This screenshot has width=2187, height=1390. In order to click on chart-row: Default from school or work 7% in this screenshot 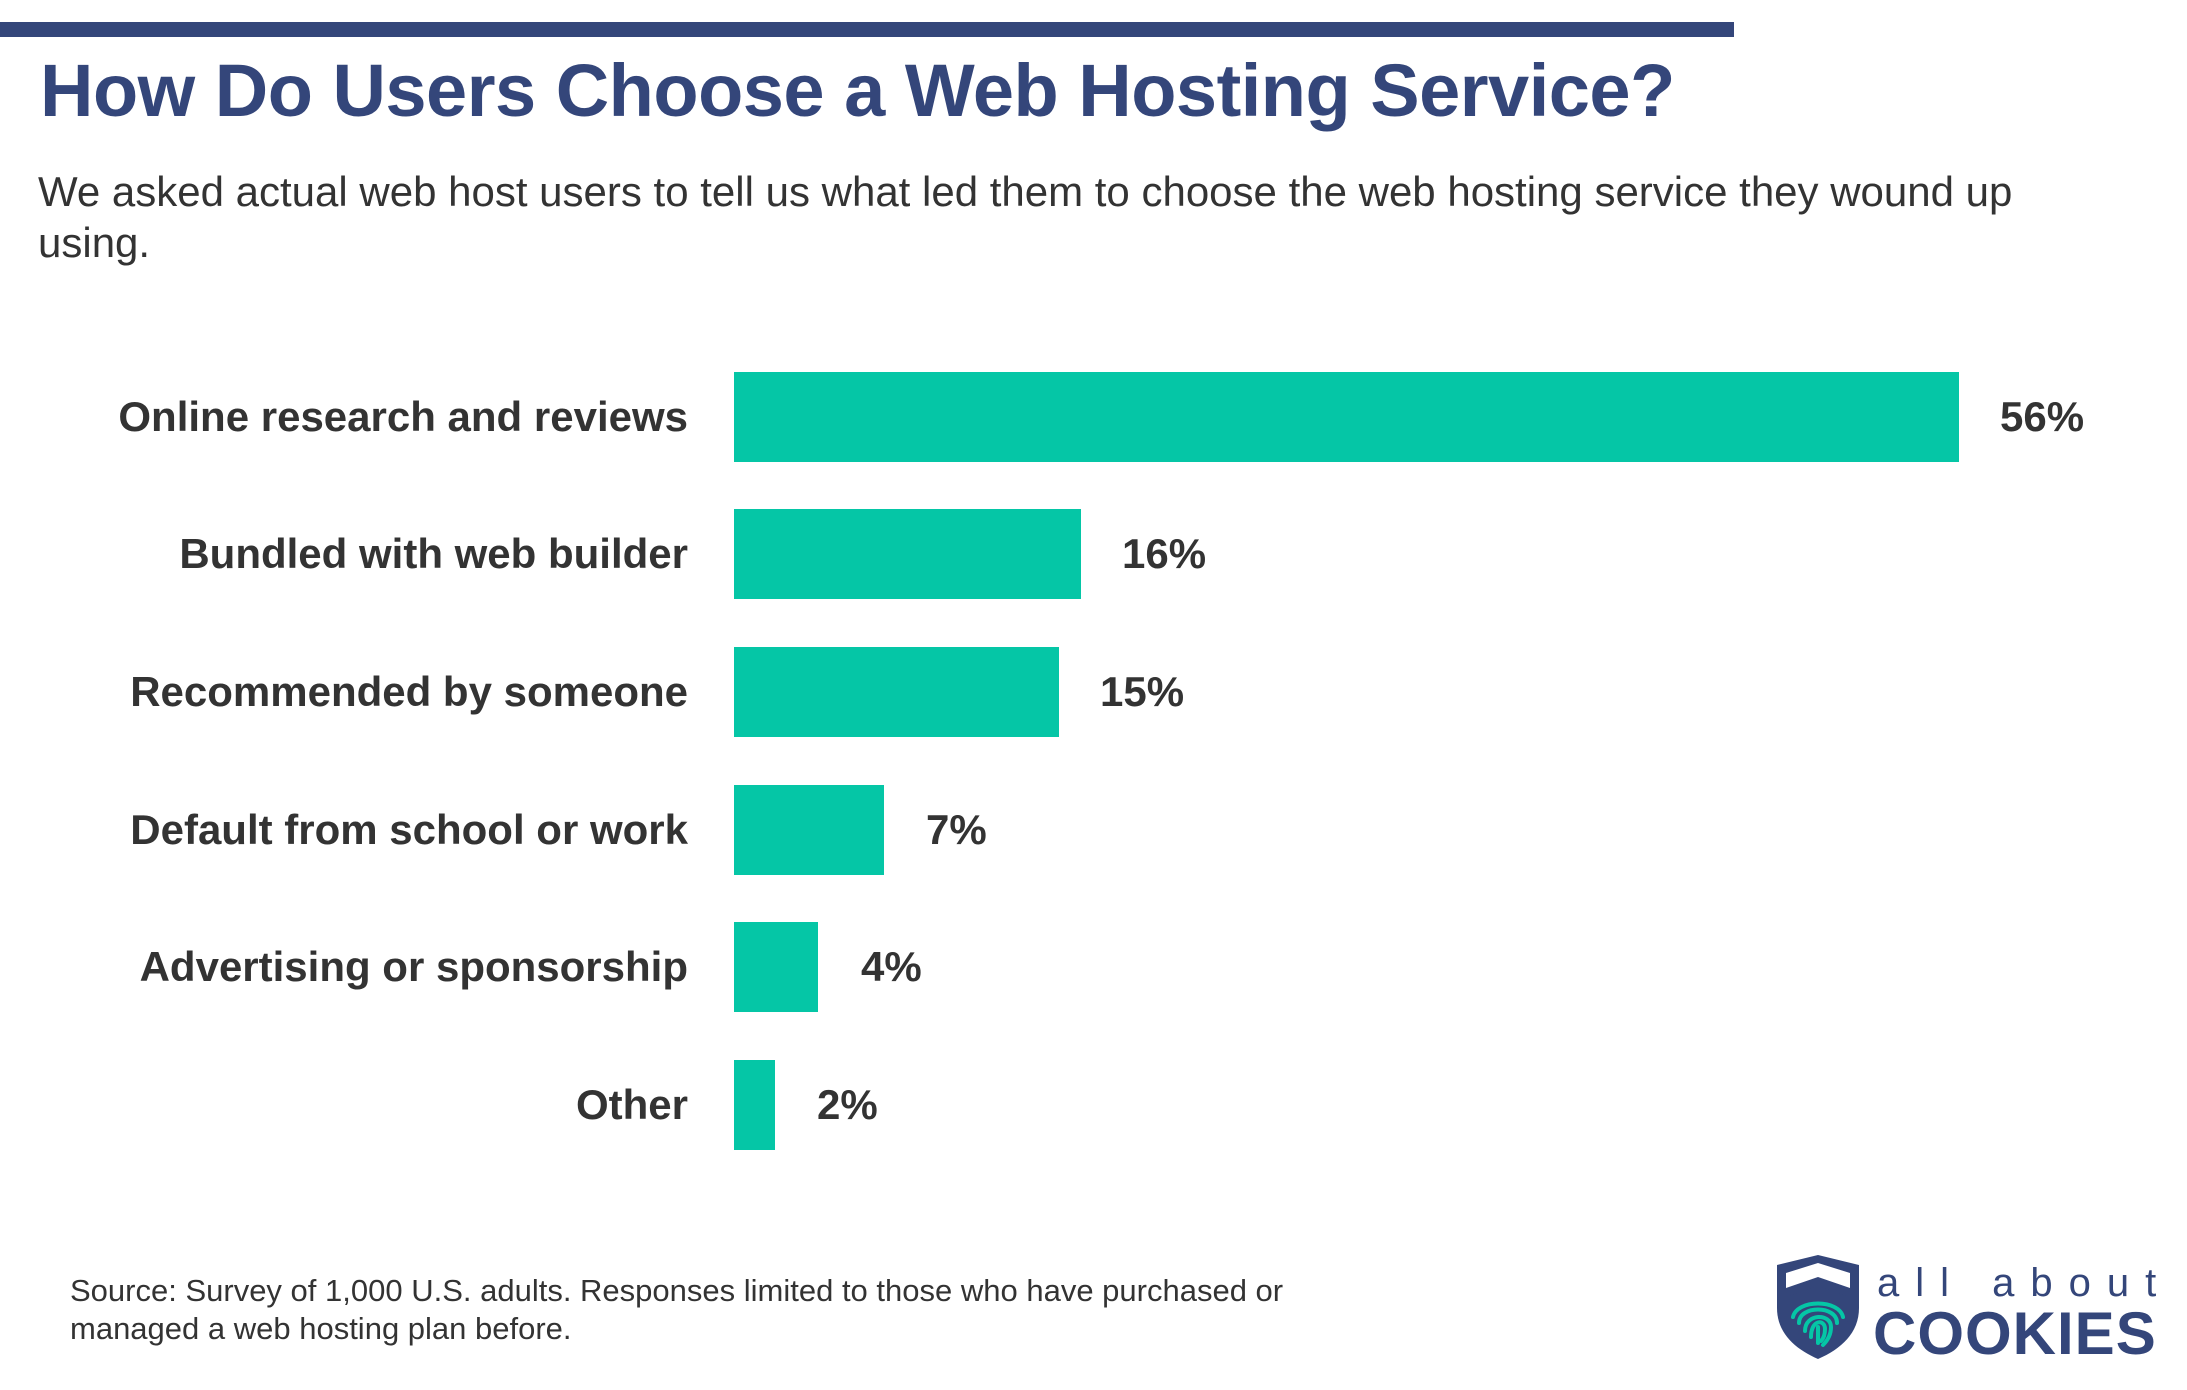, I will do `click(1093, 830)`.